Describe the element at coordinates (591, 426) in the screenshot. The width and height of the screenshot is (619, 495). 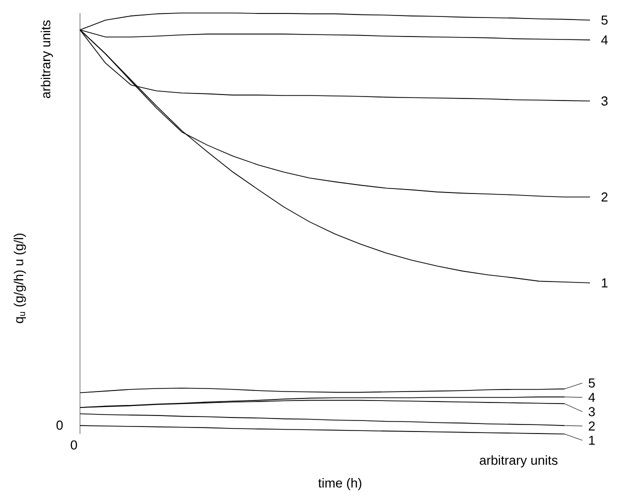
I see `legend-label: 2` at that location.